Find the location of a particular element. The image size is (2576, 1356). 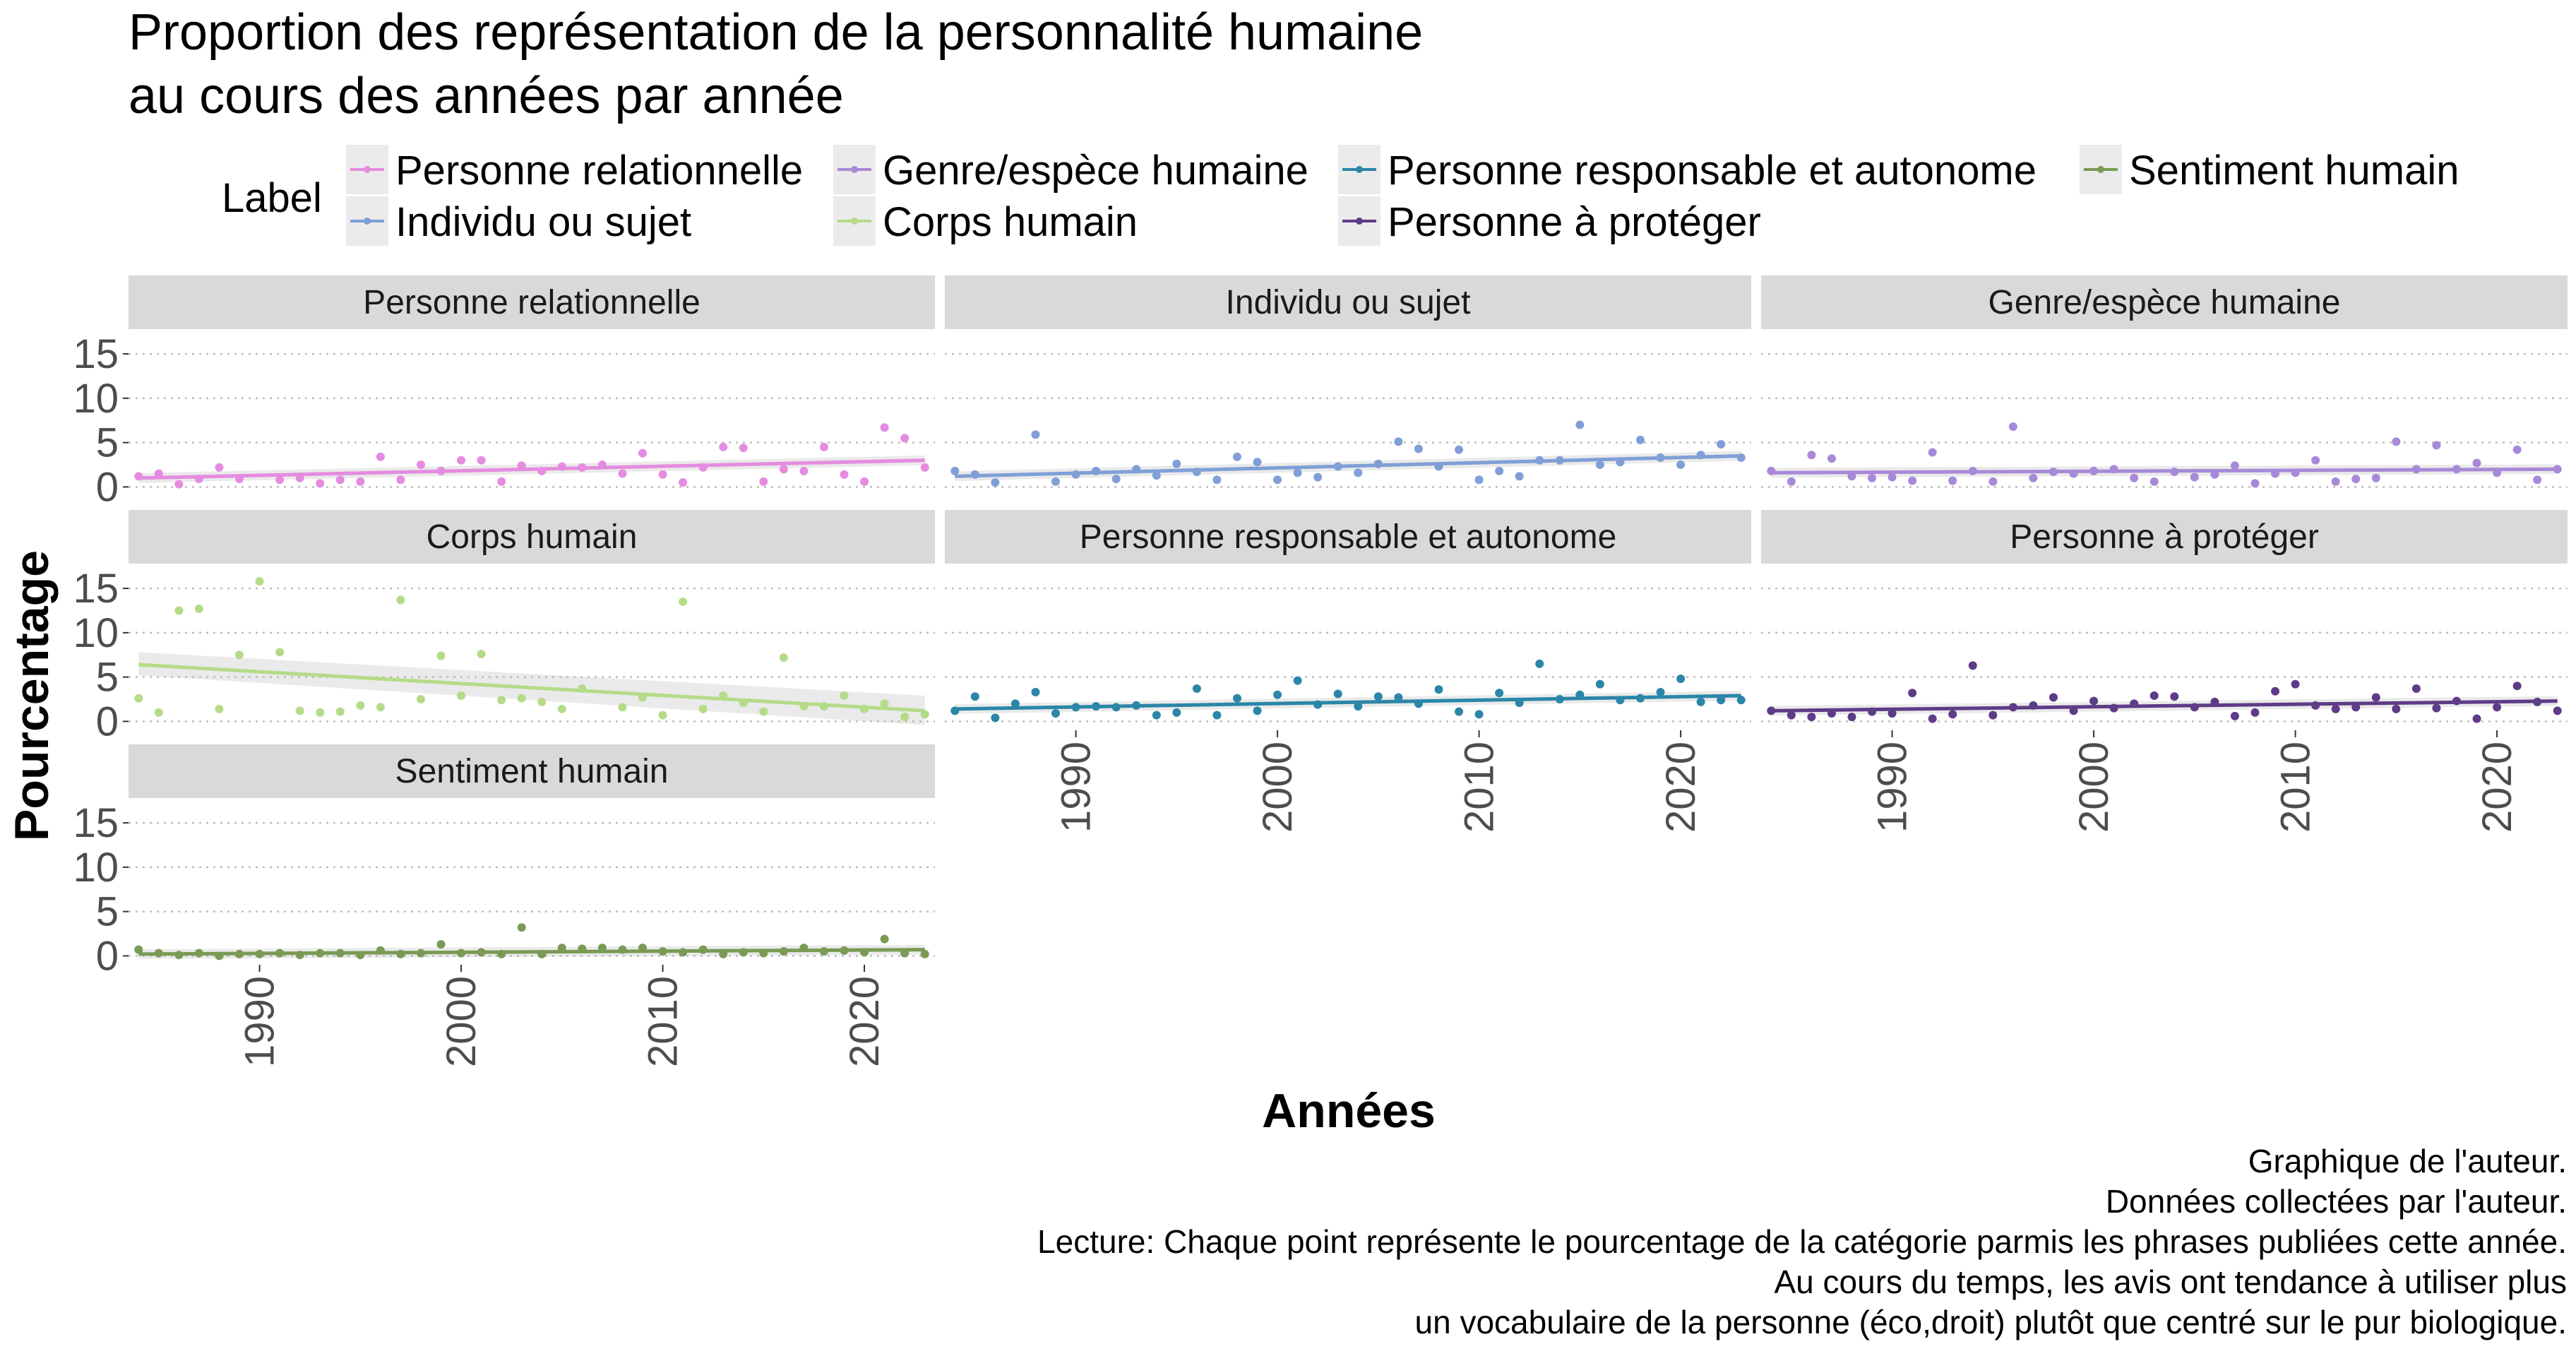

y-tick-label: 15 is located at coordinates (96, 823).